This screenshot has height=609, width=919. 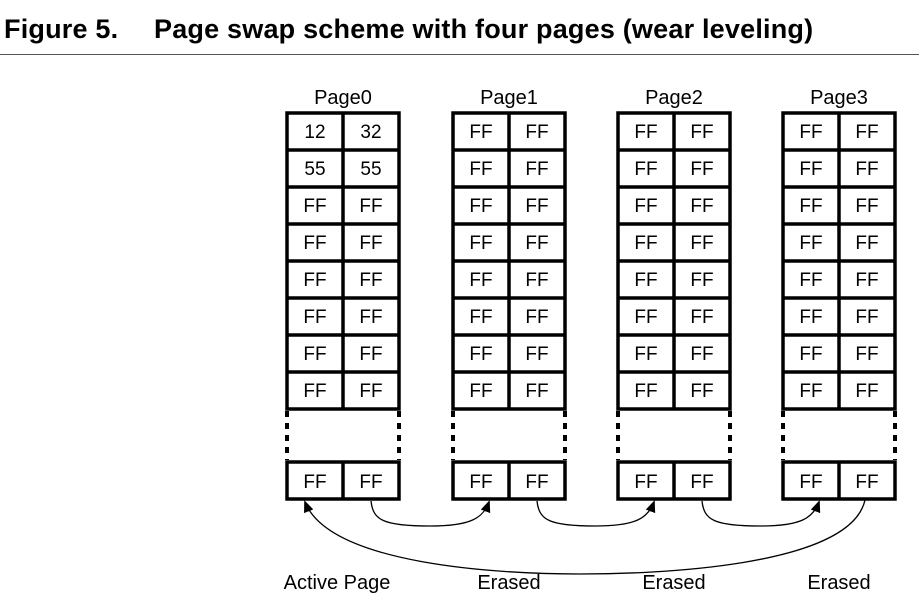 I want to click on page-label: Page3, so click(x=839, y=98).